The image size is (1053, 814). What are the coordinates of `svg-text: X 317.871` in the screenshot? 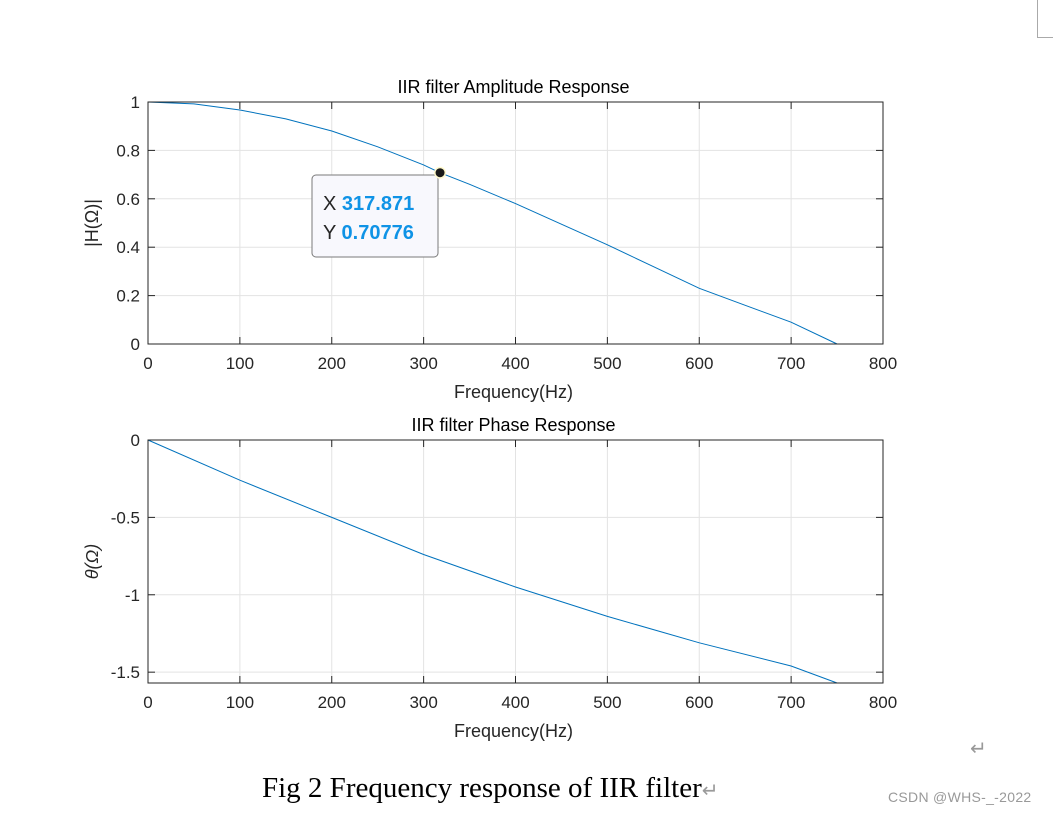 It's located at (368, 204).